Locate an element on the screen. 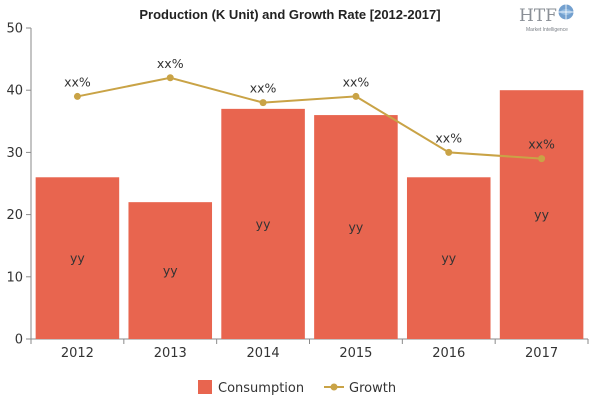  legend-label-growth: Growth is located at coordinates (372, 388).